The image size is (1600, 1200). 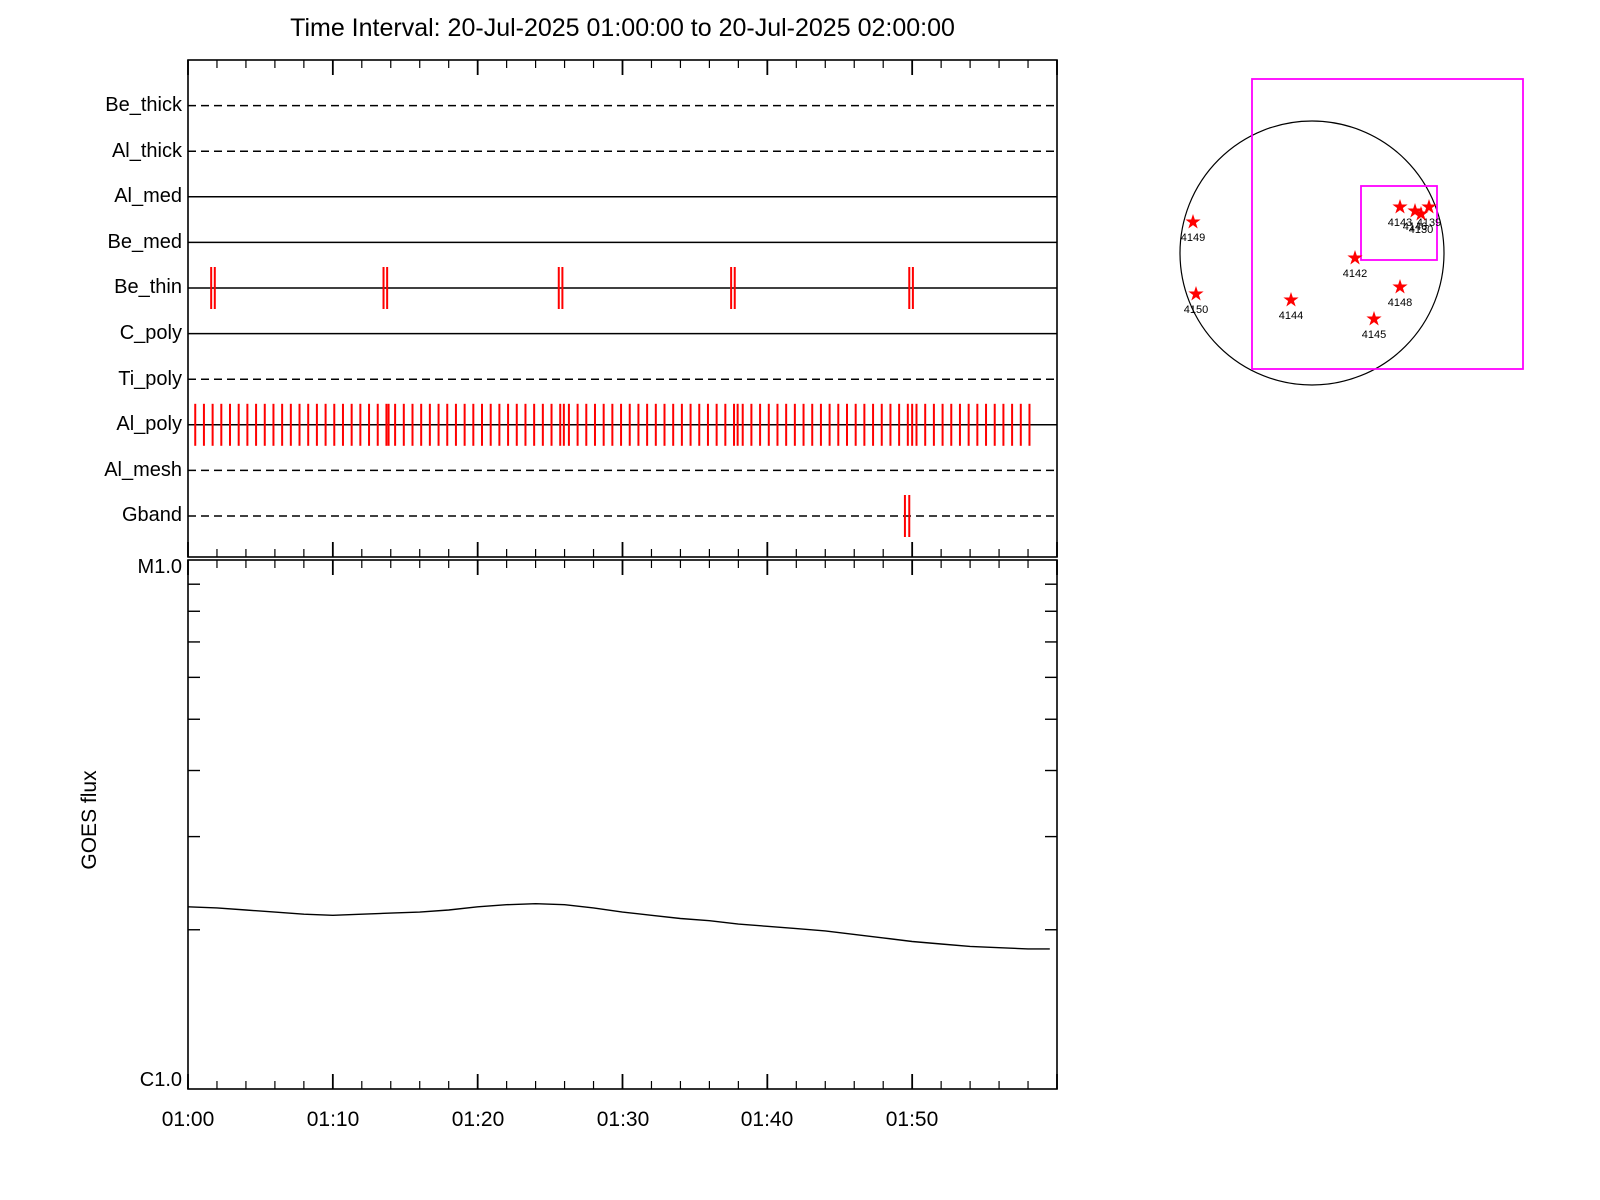 I want to click on active-region-label-4144: 4144, so click(x=1291, y=316).